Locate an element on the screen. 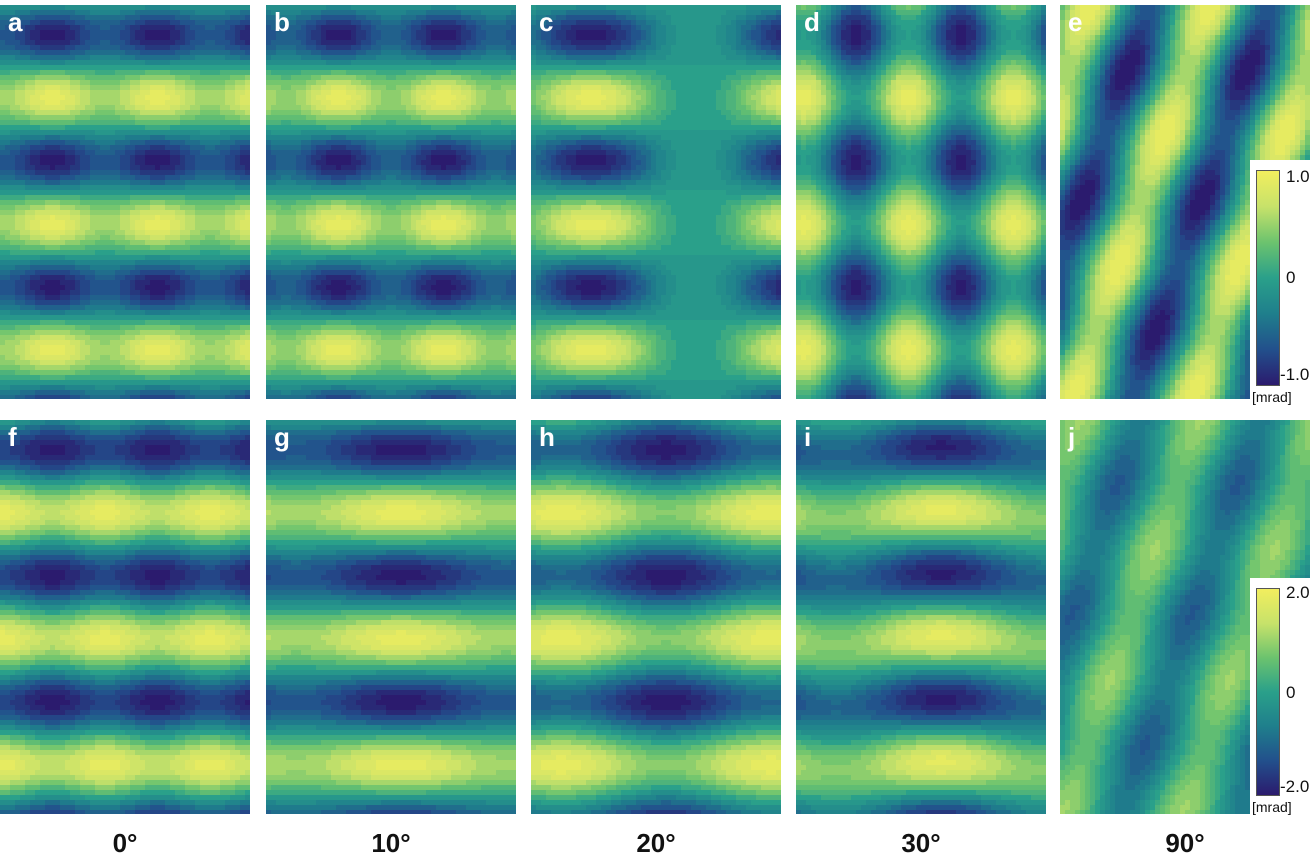  contour-map-c is located at coordinates (656, 202).